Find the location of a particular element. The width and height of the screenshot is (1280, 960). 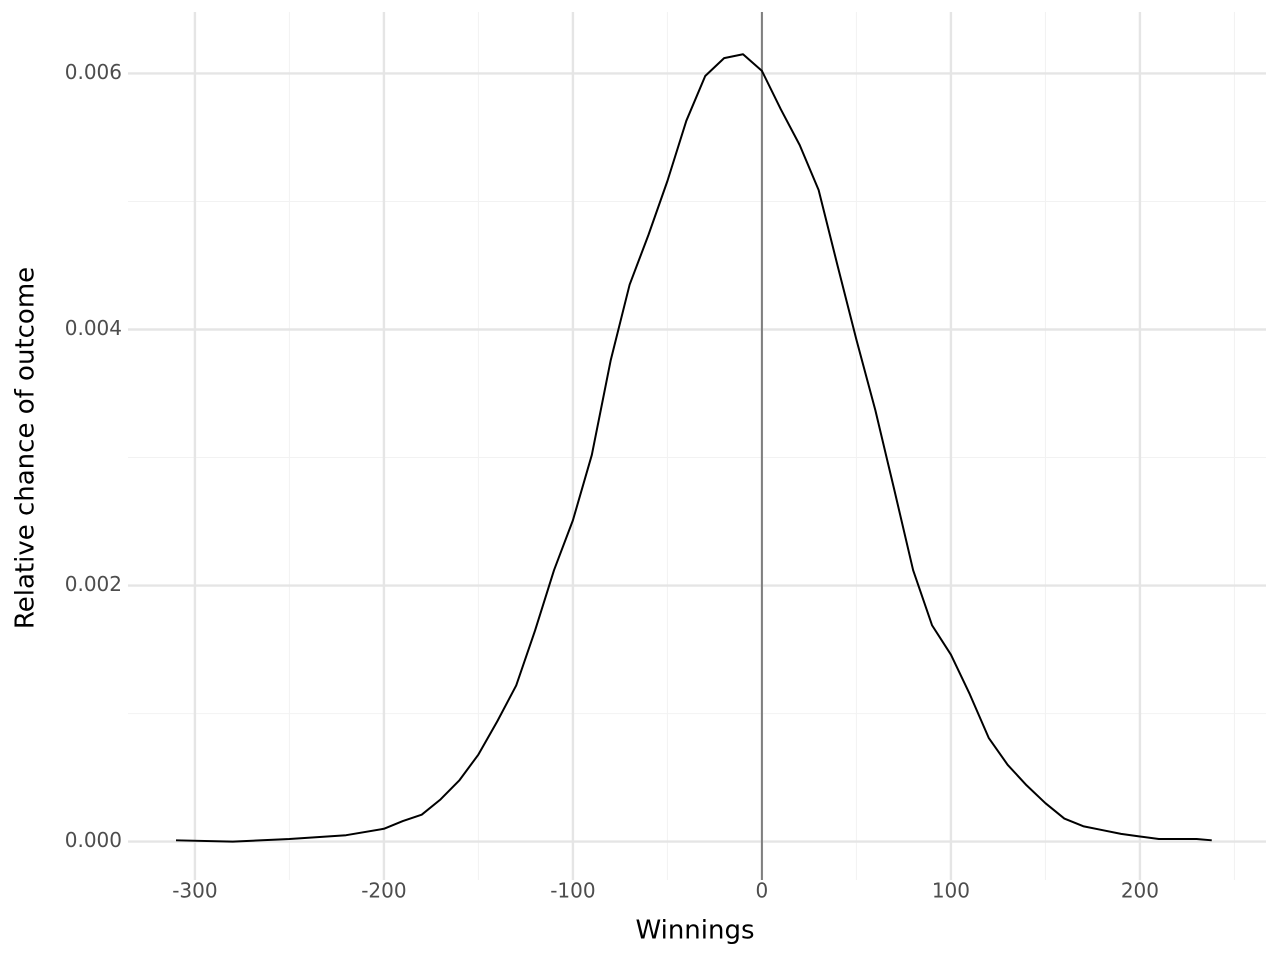

y-tick-label: 0.002 is located at coordinates (93, 584).